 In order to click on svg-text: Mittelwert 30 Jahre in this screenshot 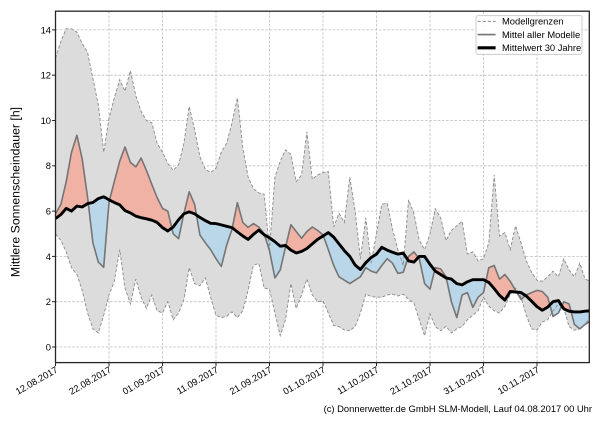, I will do `click(541, 47)`.